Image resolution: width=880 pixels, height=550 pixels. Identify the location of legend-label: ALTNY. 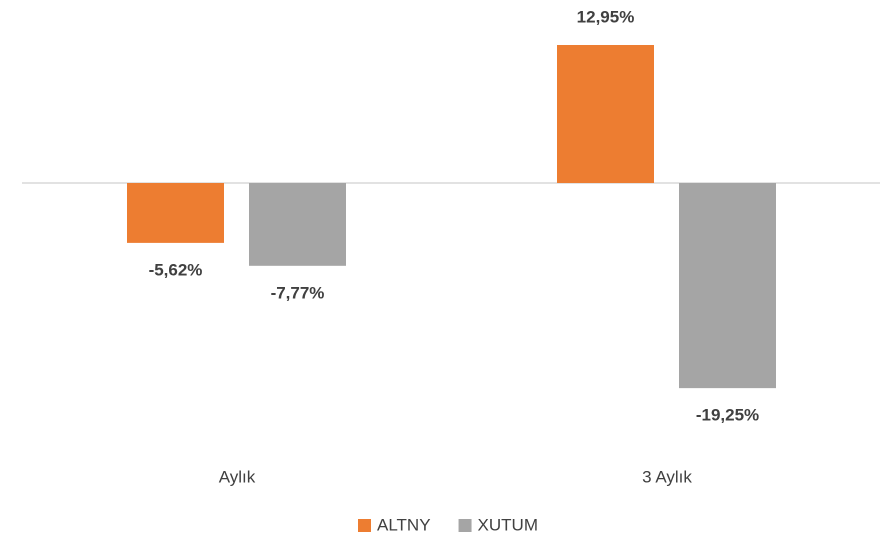
(404, 524).